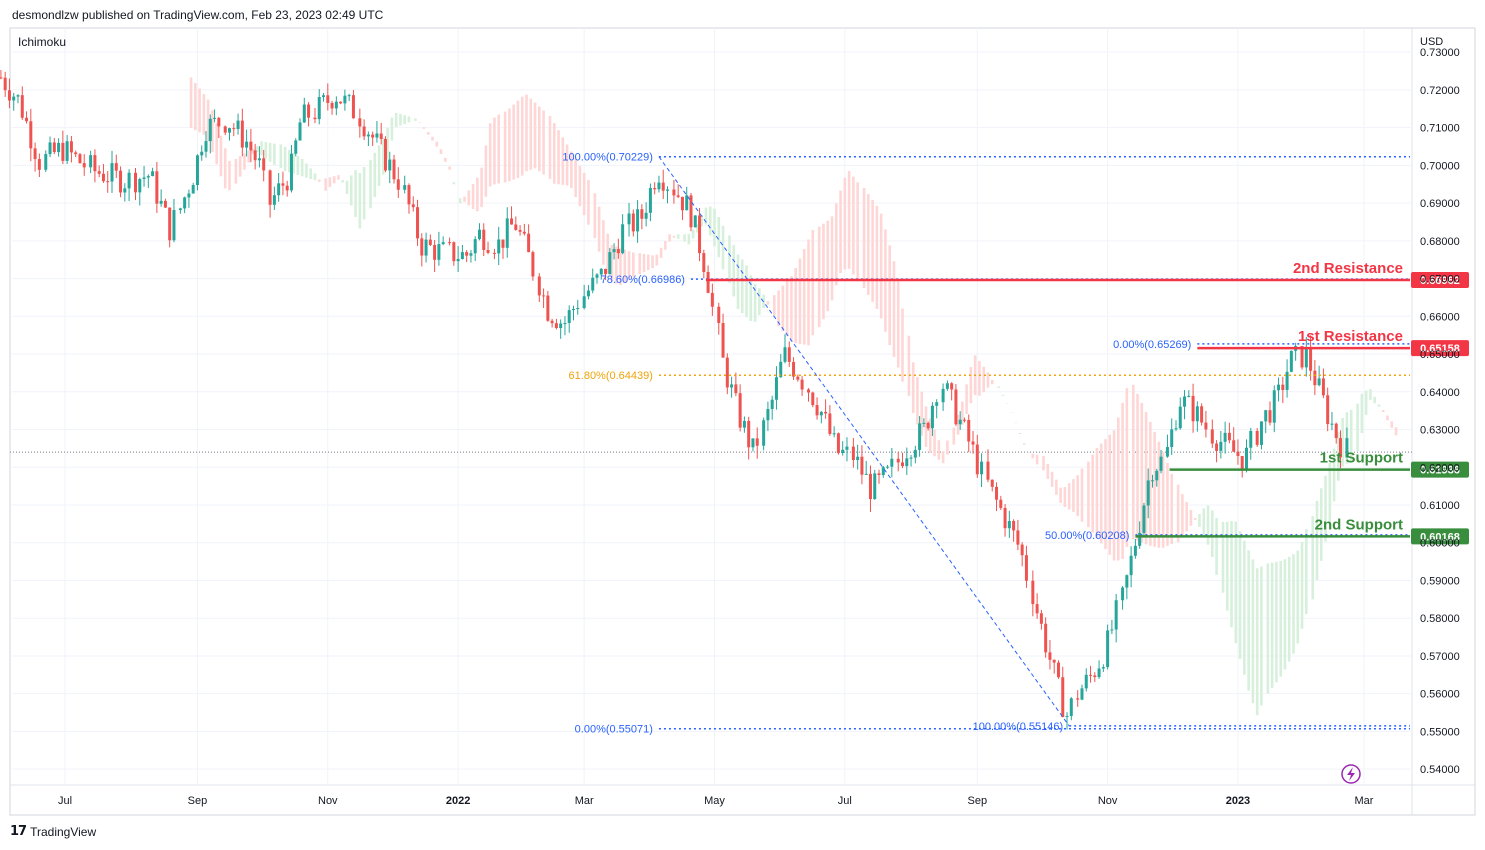 Image resolution: width=1485 pixels, height=850 pixels. What do you see at coordinates (1364, 801) in the screenshot?
I see `x-tick-label: Mar` at bounding box center [1364, 801].